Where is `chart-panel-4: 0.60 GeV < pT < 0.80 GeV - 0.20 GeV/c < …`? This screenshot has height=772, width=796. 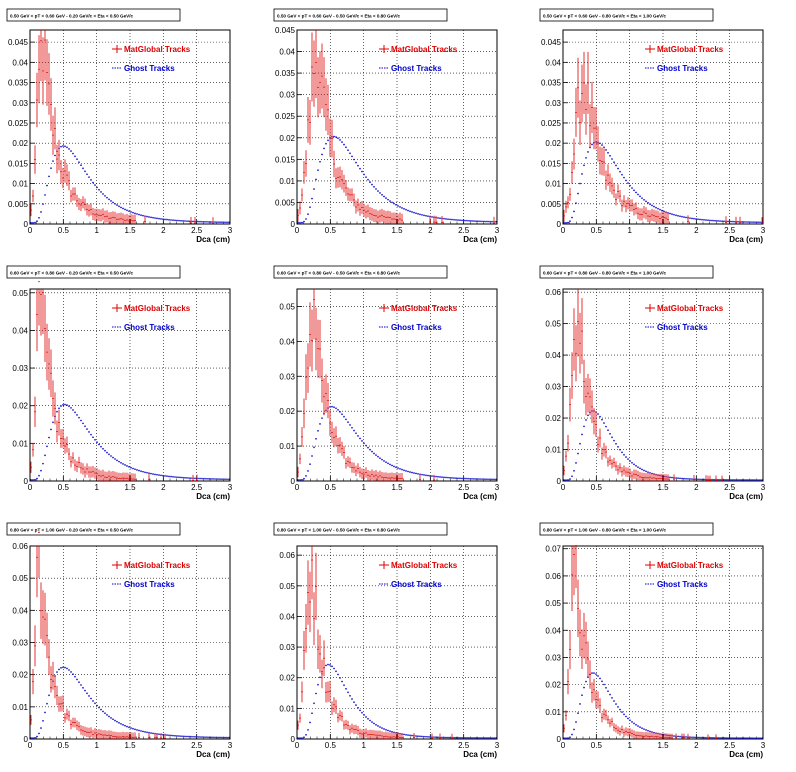 chart-panel-4: 0.60 GeV < pT < 0.80 GeV - 0.20 GeV/c < … is located at coordinates (119, 383).